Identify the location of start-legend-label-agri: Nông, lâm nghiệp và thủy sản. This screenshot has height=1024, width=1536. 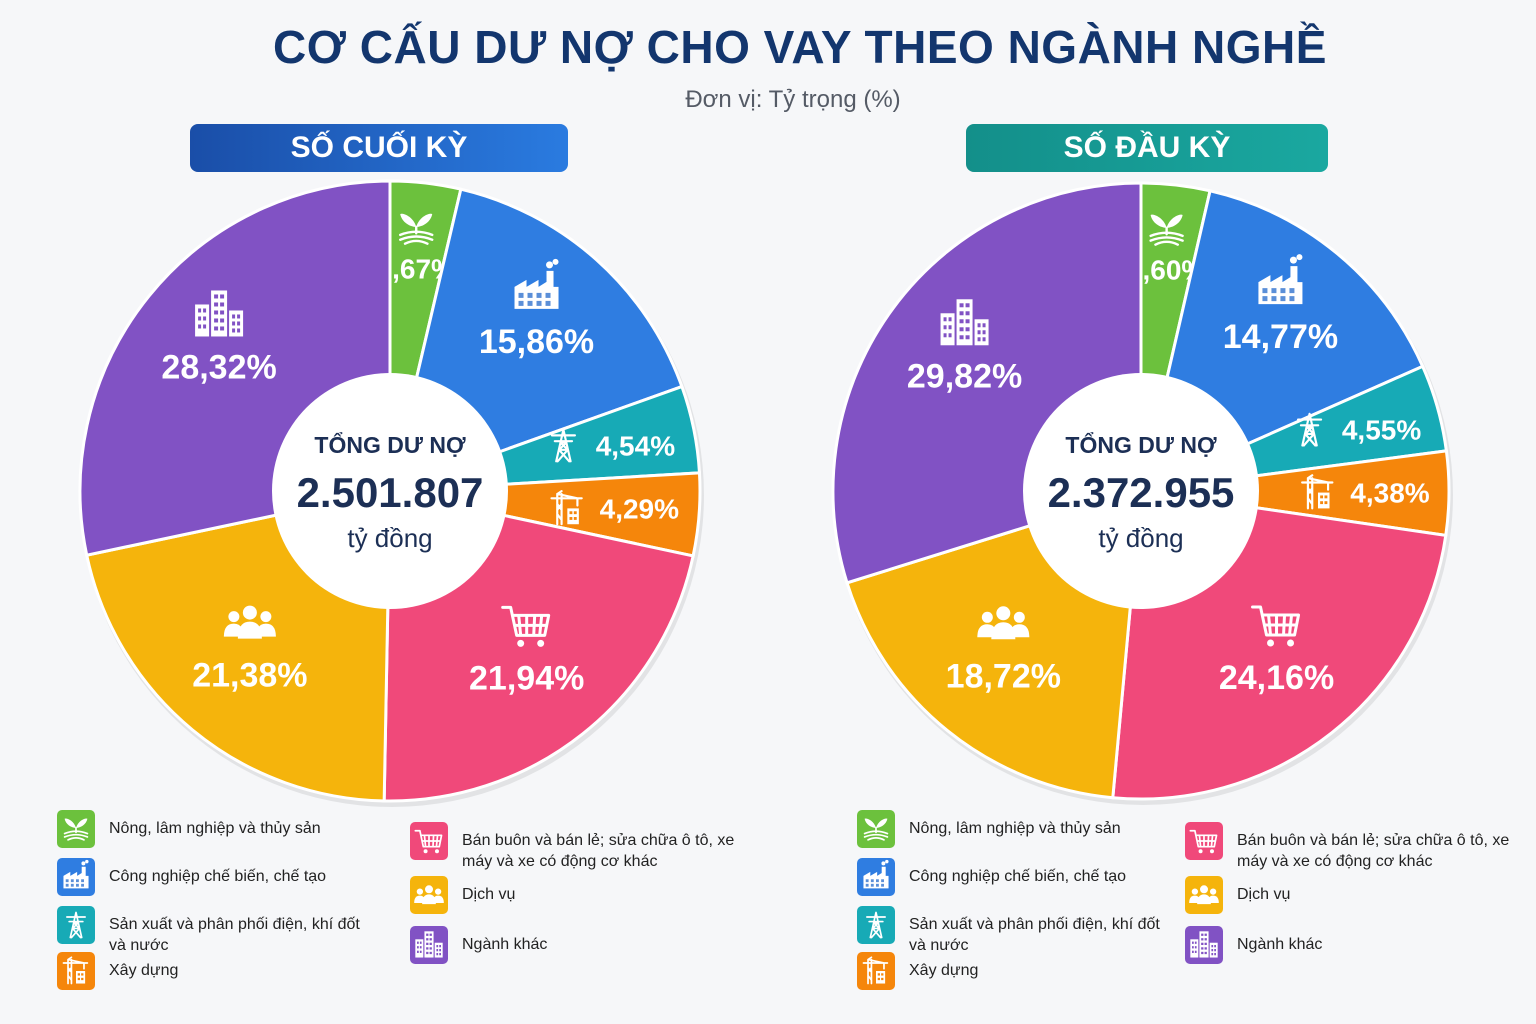
(1015, 828).